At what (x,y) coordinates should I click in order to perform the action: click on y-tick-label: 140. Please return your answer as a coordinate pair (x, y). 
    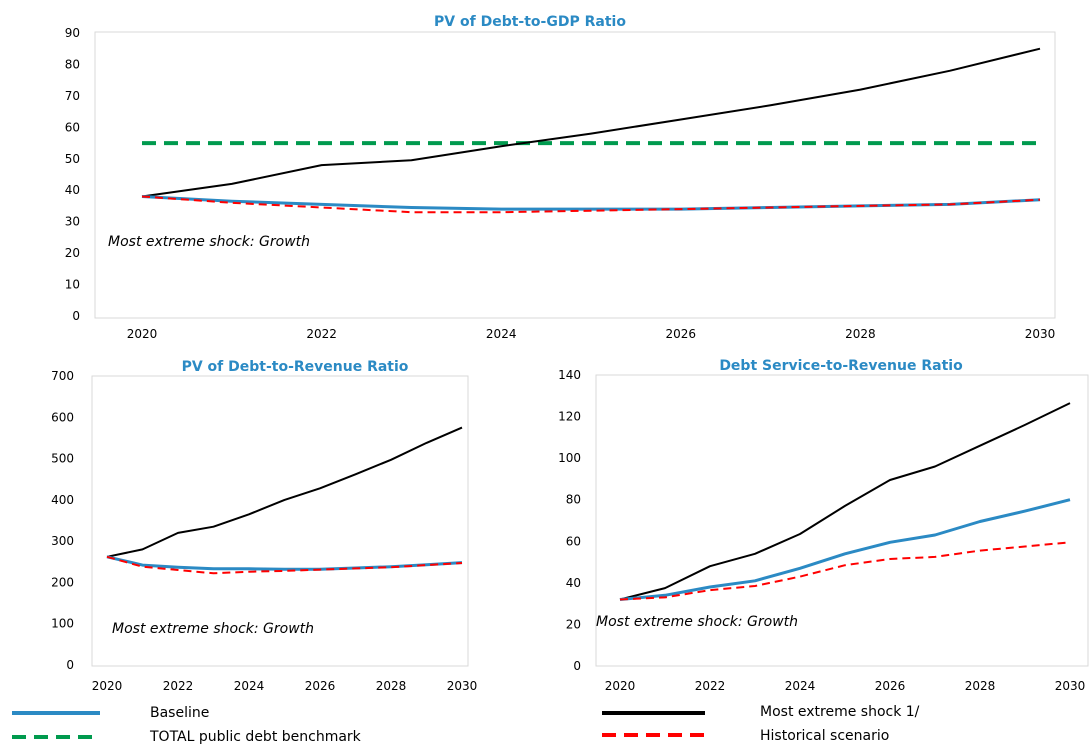
    Looking at the image, I should click on (569, 375).